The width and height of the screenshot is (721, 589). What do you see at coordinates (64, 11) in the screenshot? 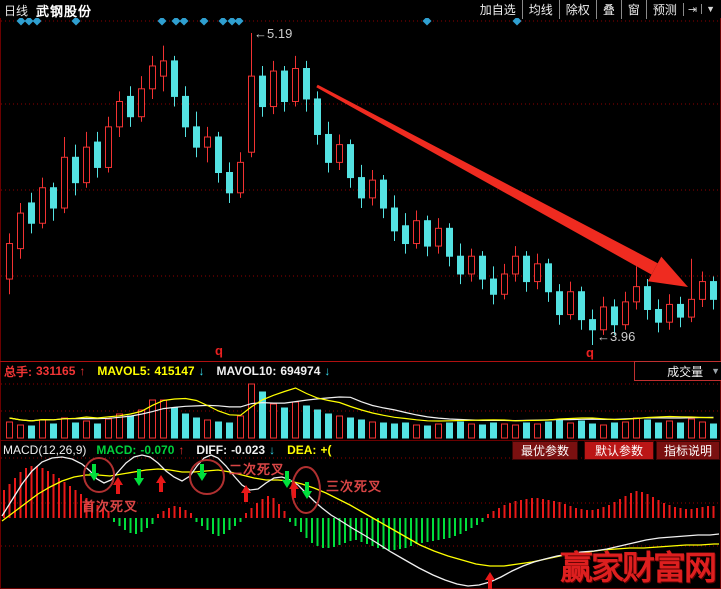
I see `stock-name: 武钢股份` at bounding box center [64, 11].